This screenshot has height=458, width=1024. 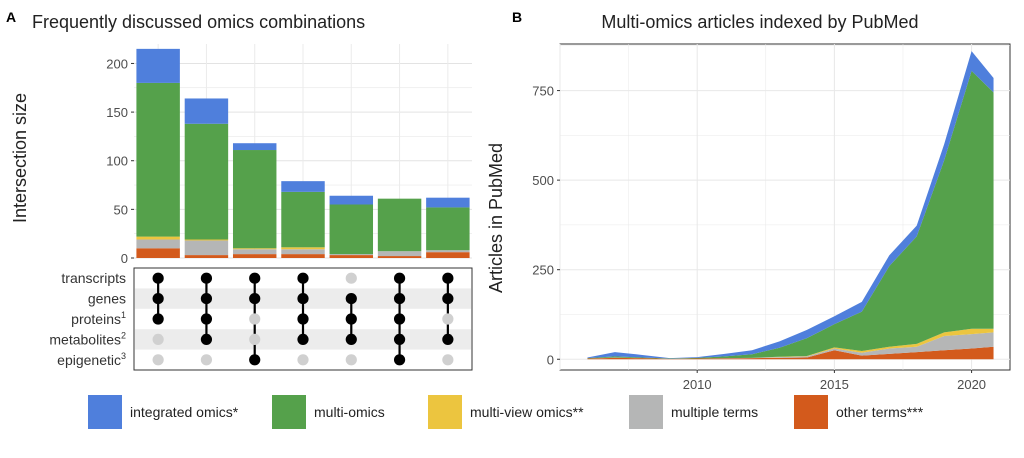 What do you see at coordinates (697, 384) in the screenshot?
I see `area-xtick-label: 2010` at bounding box center [697, 384].